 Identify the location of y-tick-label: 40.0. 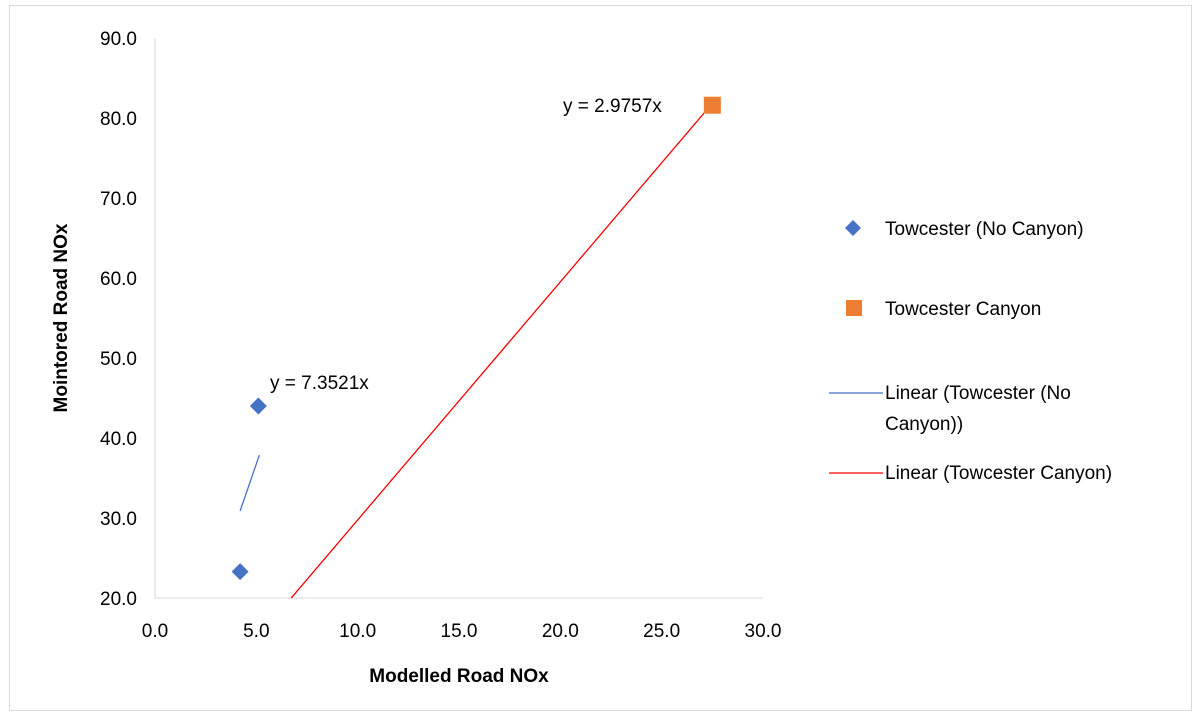
(118, 439).